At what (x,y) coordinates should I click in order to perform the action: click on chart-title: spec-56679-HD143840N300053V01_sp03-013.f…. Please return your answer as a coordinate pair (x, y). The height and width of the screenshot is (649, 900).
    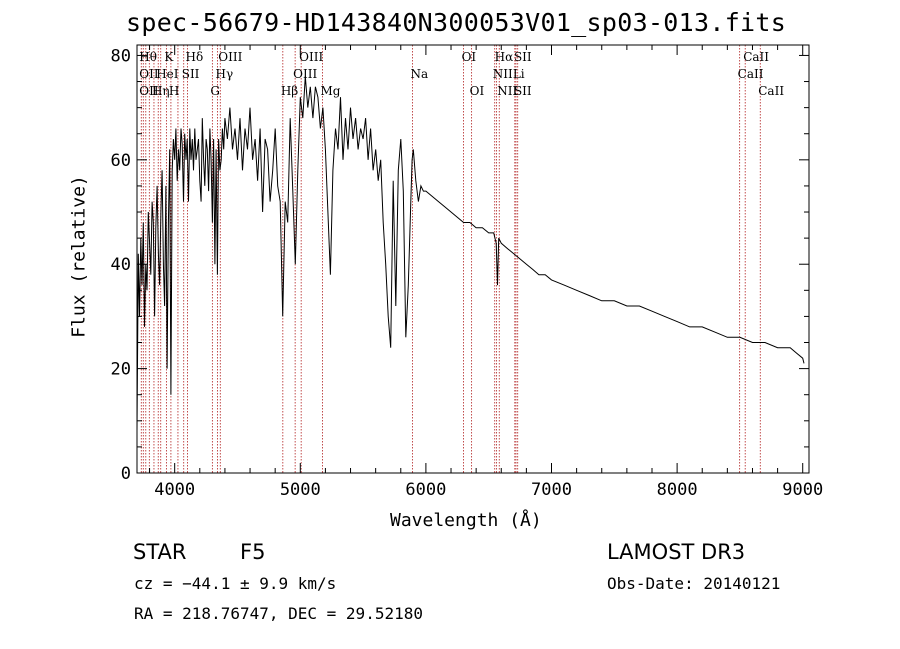
    Looking at the image, I should click on (456, 22).